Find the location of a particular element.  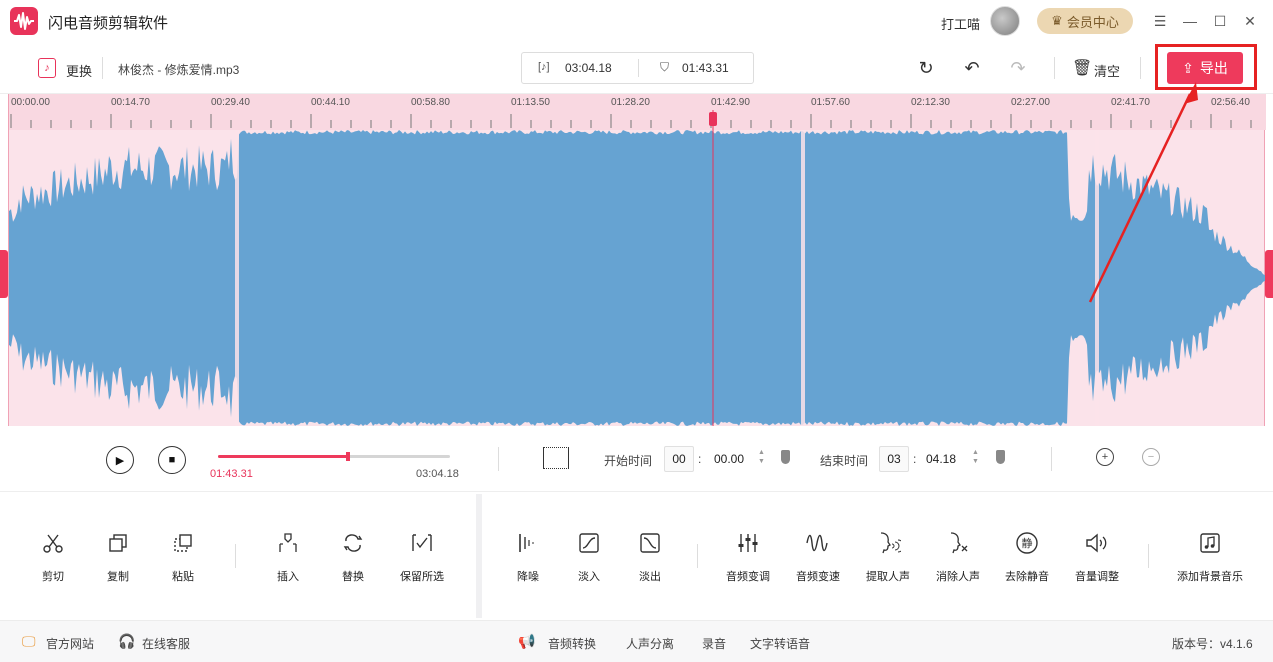

refresh-icon: ↻ is located at coordinates (926, 67).